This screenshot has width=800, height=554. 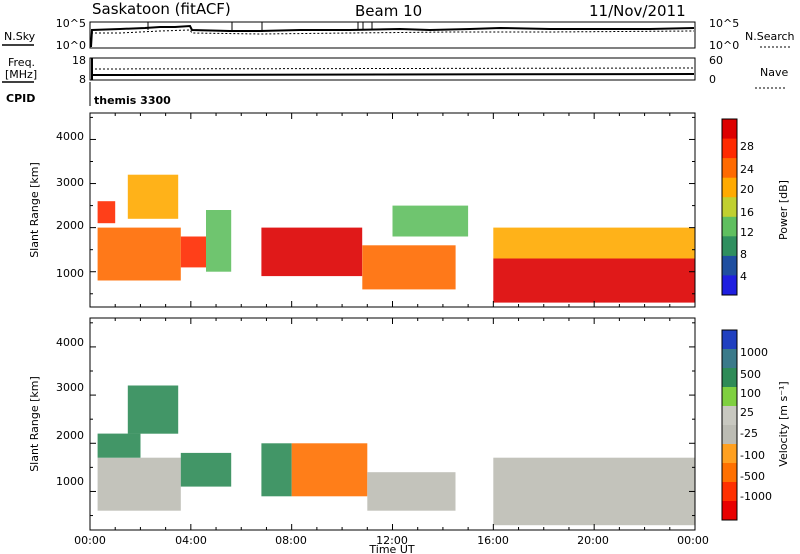 What do you see at coordinates (70, 273) in the screenshot?
I see `power-ytick-1000: 1000` at bounding box center [70, 273].